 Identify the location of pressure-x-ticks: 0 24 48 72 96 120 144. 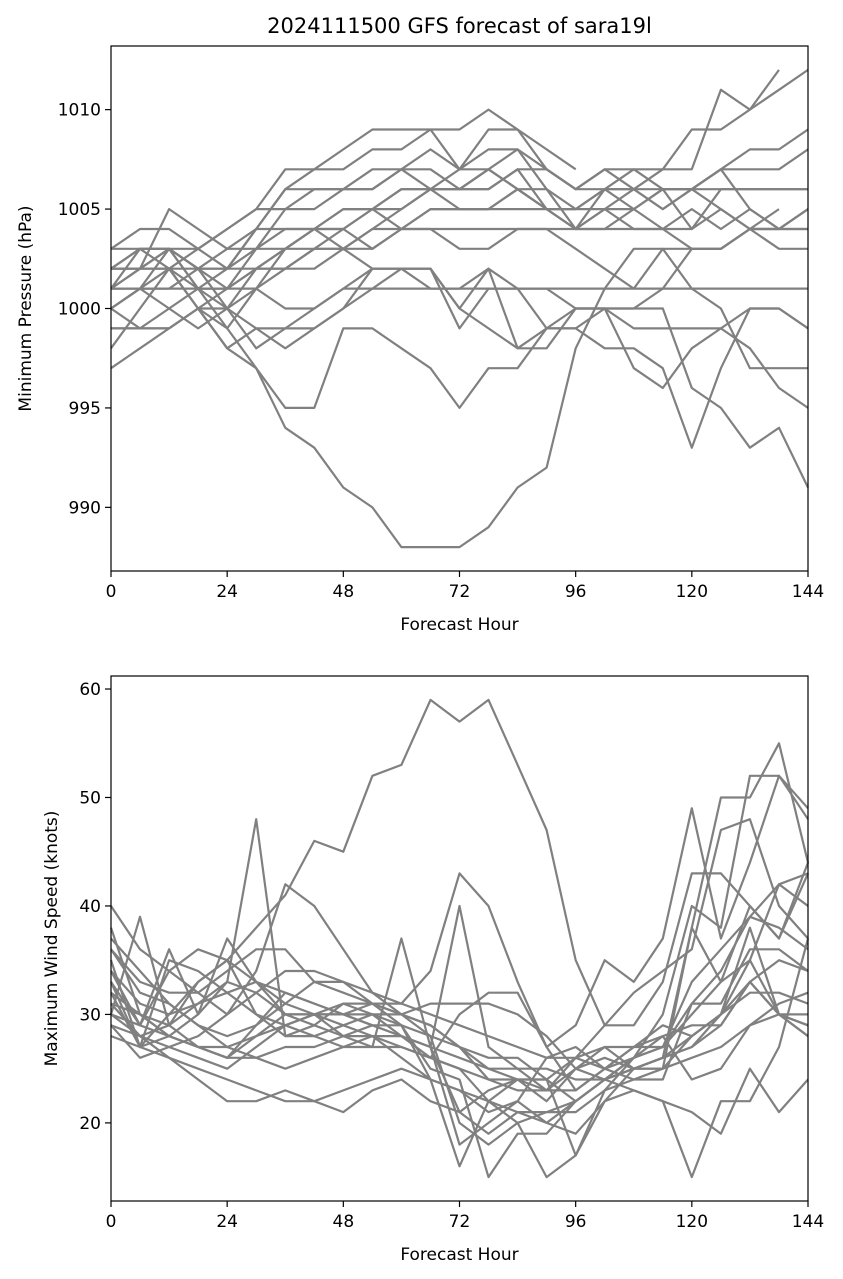
(465, 586).